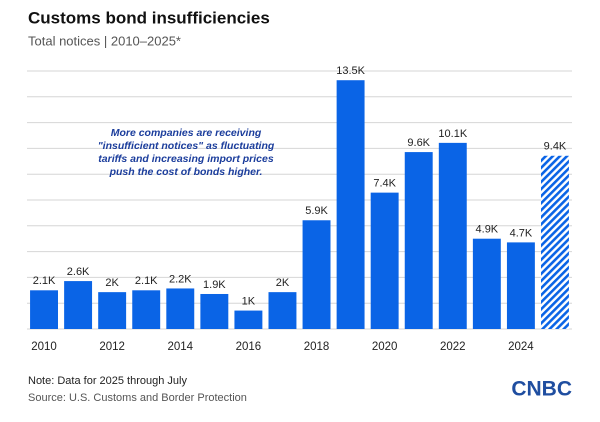  Describe the element at coordinates (555, 147) in the screenshot. I see `value-label: 9.4K` at that location.